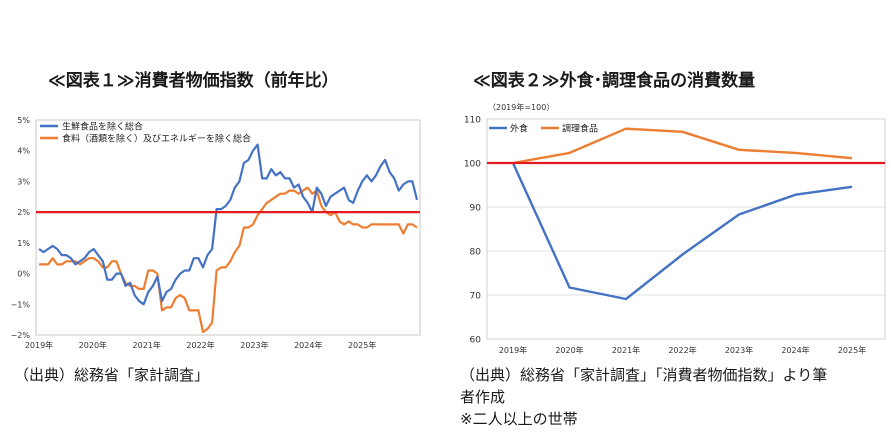 The image size is (891, 444). What do you see at coordinates (472, 121) in the screenshot?
I see `y-tick-label: 110` at bounding box center [472, 121].